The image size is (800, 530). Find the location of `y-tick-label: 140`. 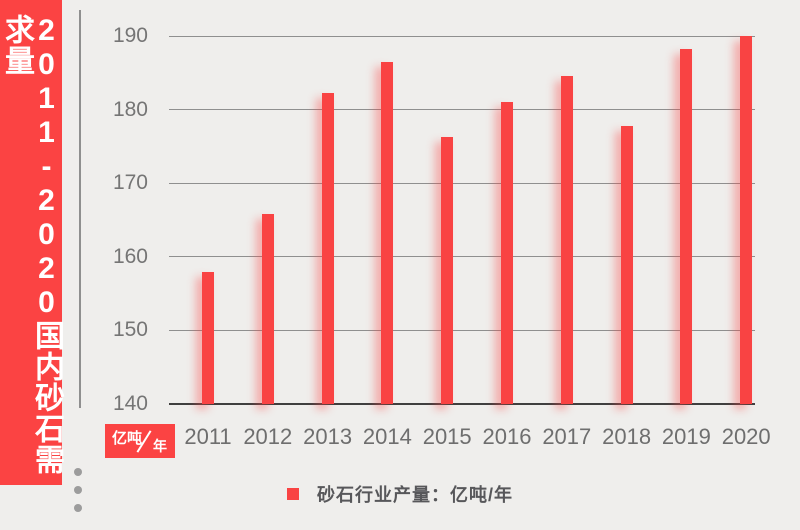

y-tick-label: 140 is located at coordinates (130, 403).